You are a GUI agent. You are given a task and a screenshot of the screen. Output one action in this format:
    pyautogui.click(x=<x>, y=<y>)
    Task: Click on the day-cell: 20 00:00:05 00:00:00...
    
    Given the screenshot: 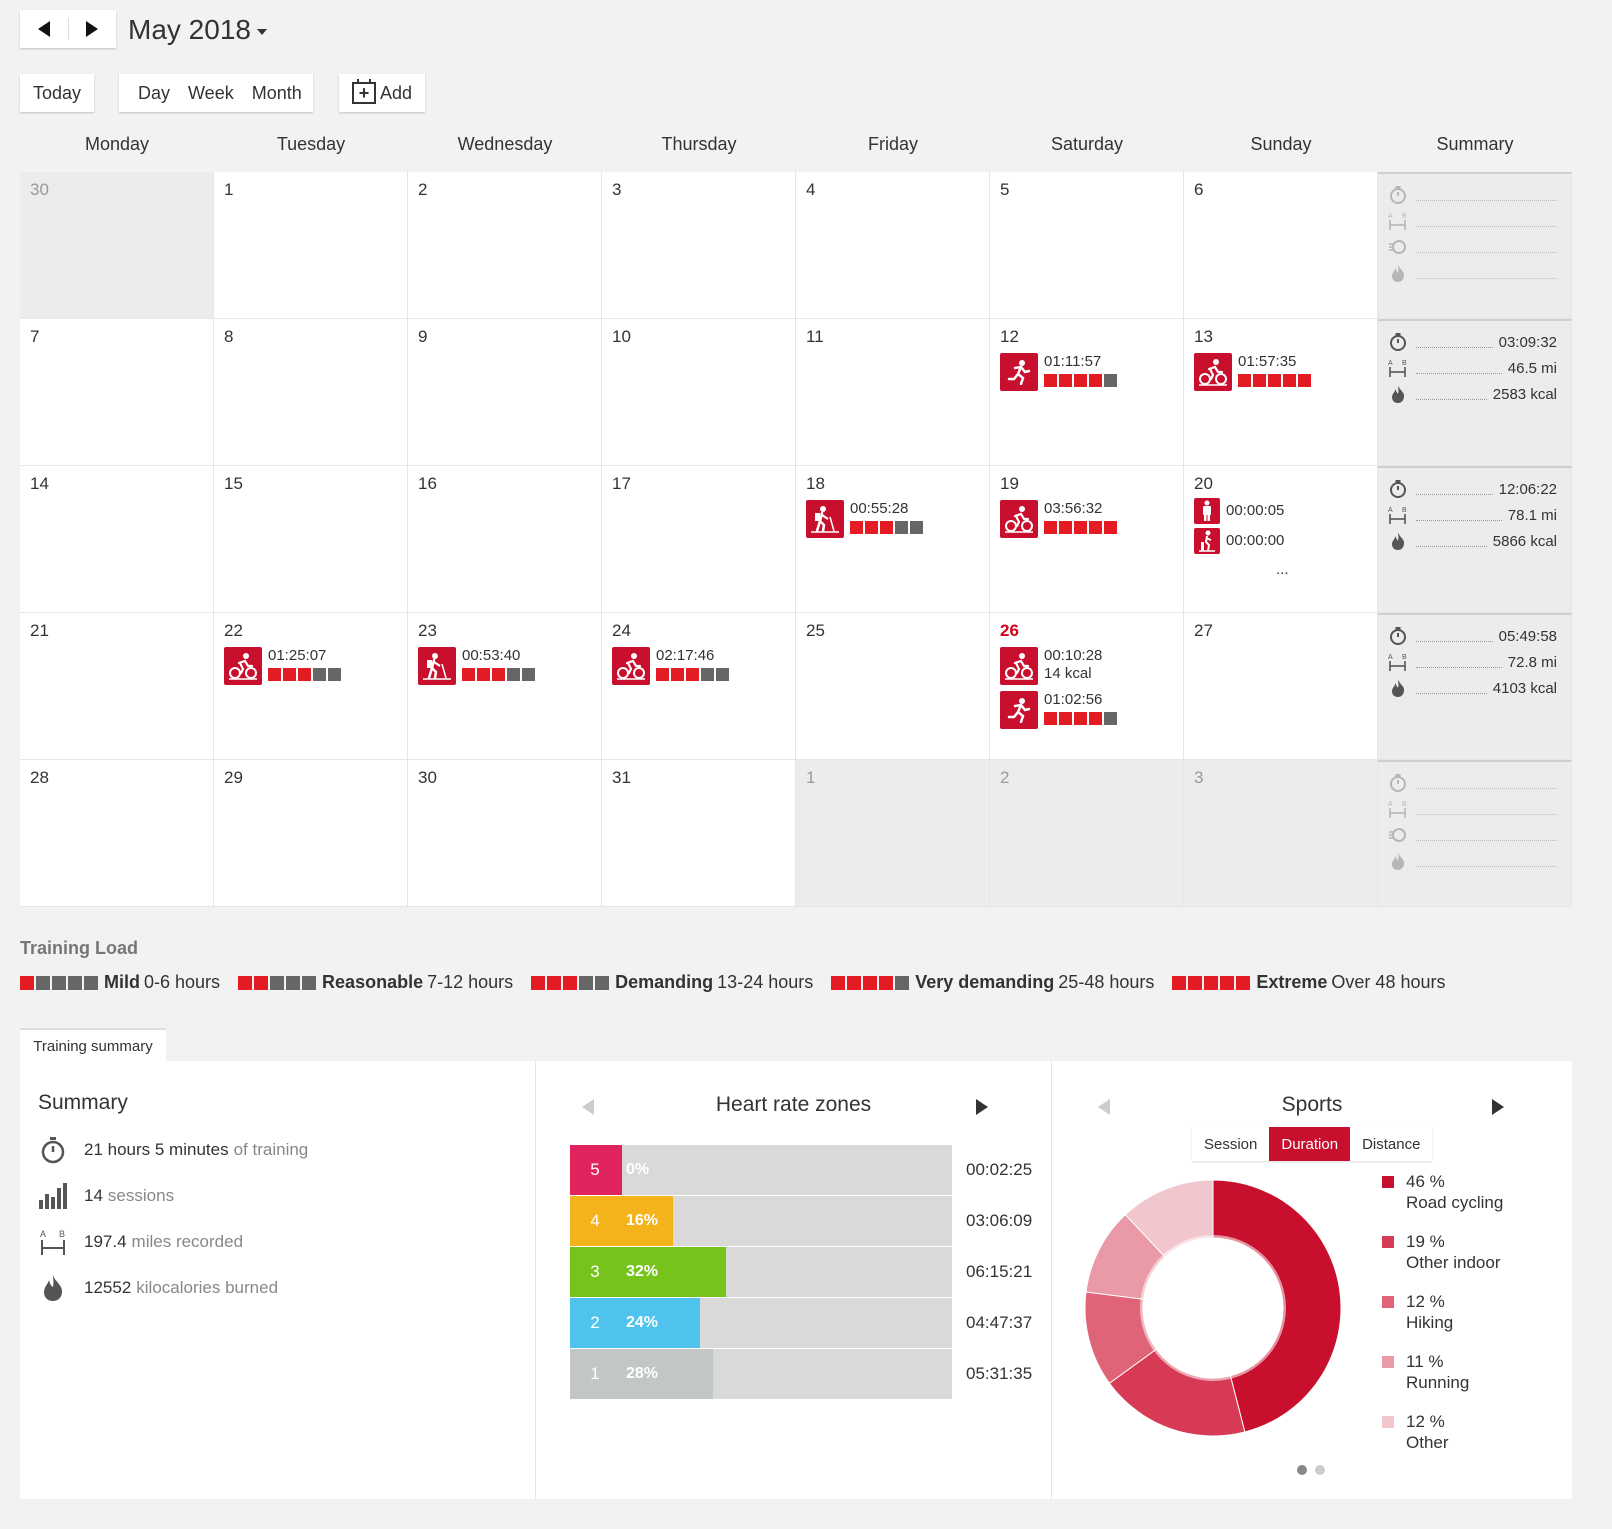 What is the action you would take?
    pyautogui.click(x=1281, y=539)
    